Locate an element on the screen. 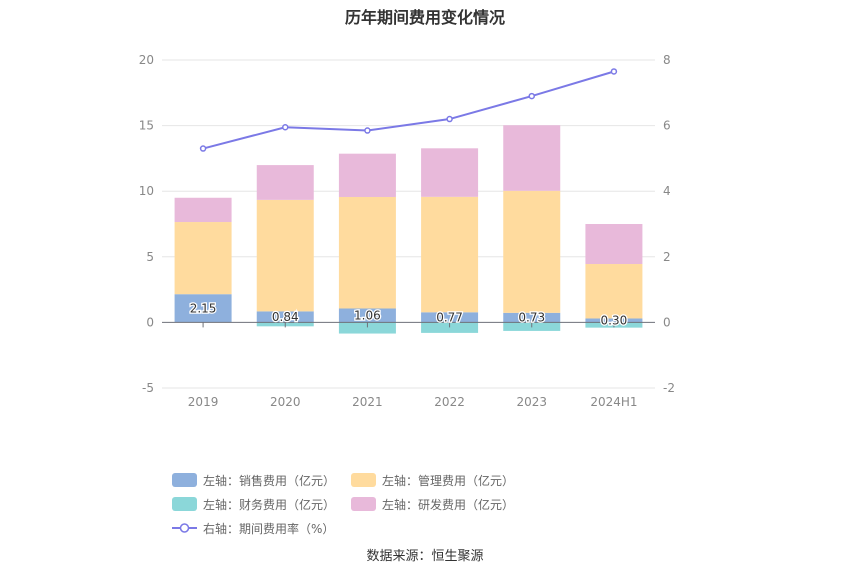  legend-item-rnd: 左轴：研发费用（亿元） is located at coordinates (432, 504).